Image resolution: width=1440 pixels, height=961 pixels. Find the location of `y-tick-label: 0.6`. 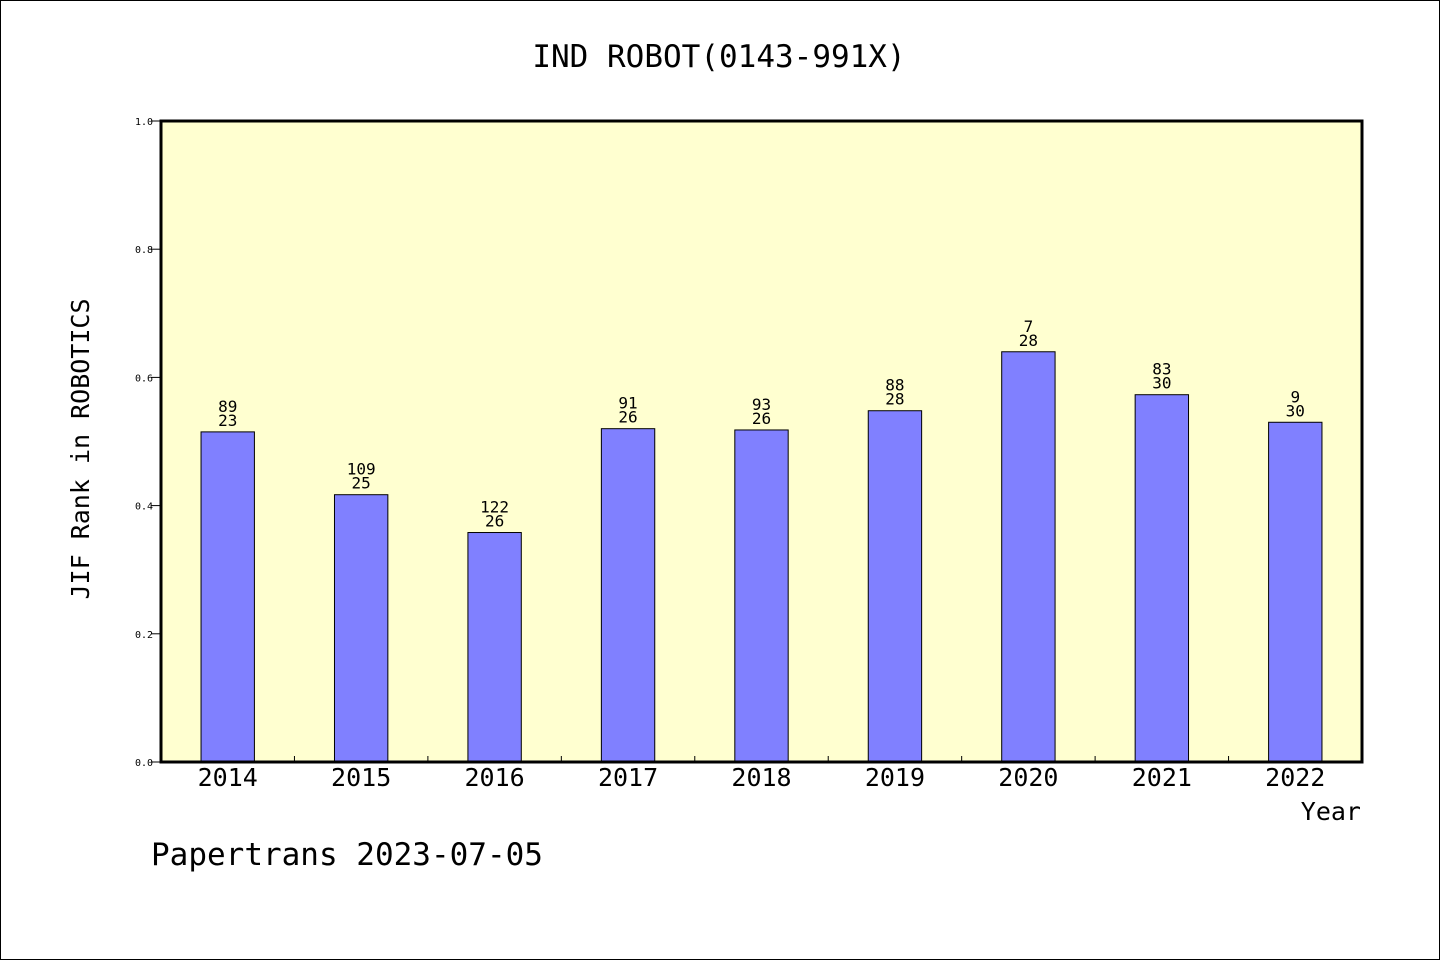

y-tick-label: 0.6 is located at coordinates (144, 378).